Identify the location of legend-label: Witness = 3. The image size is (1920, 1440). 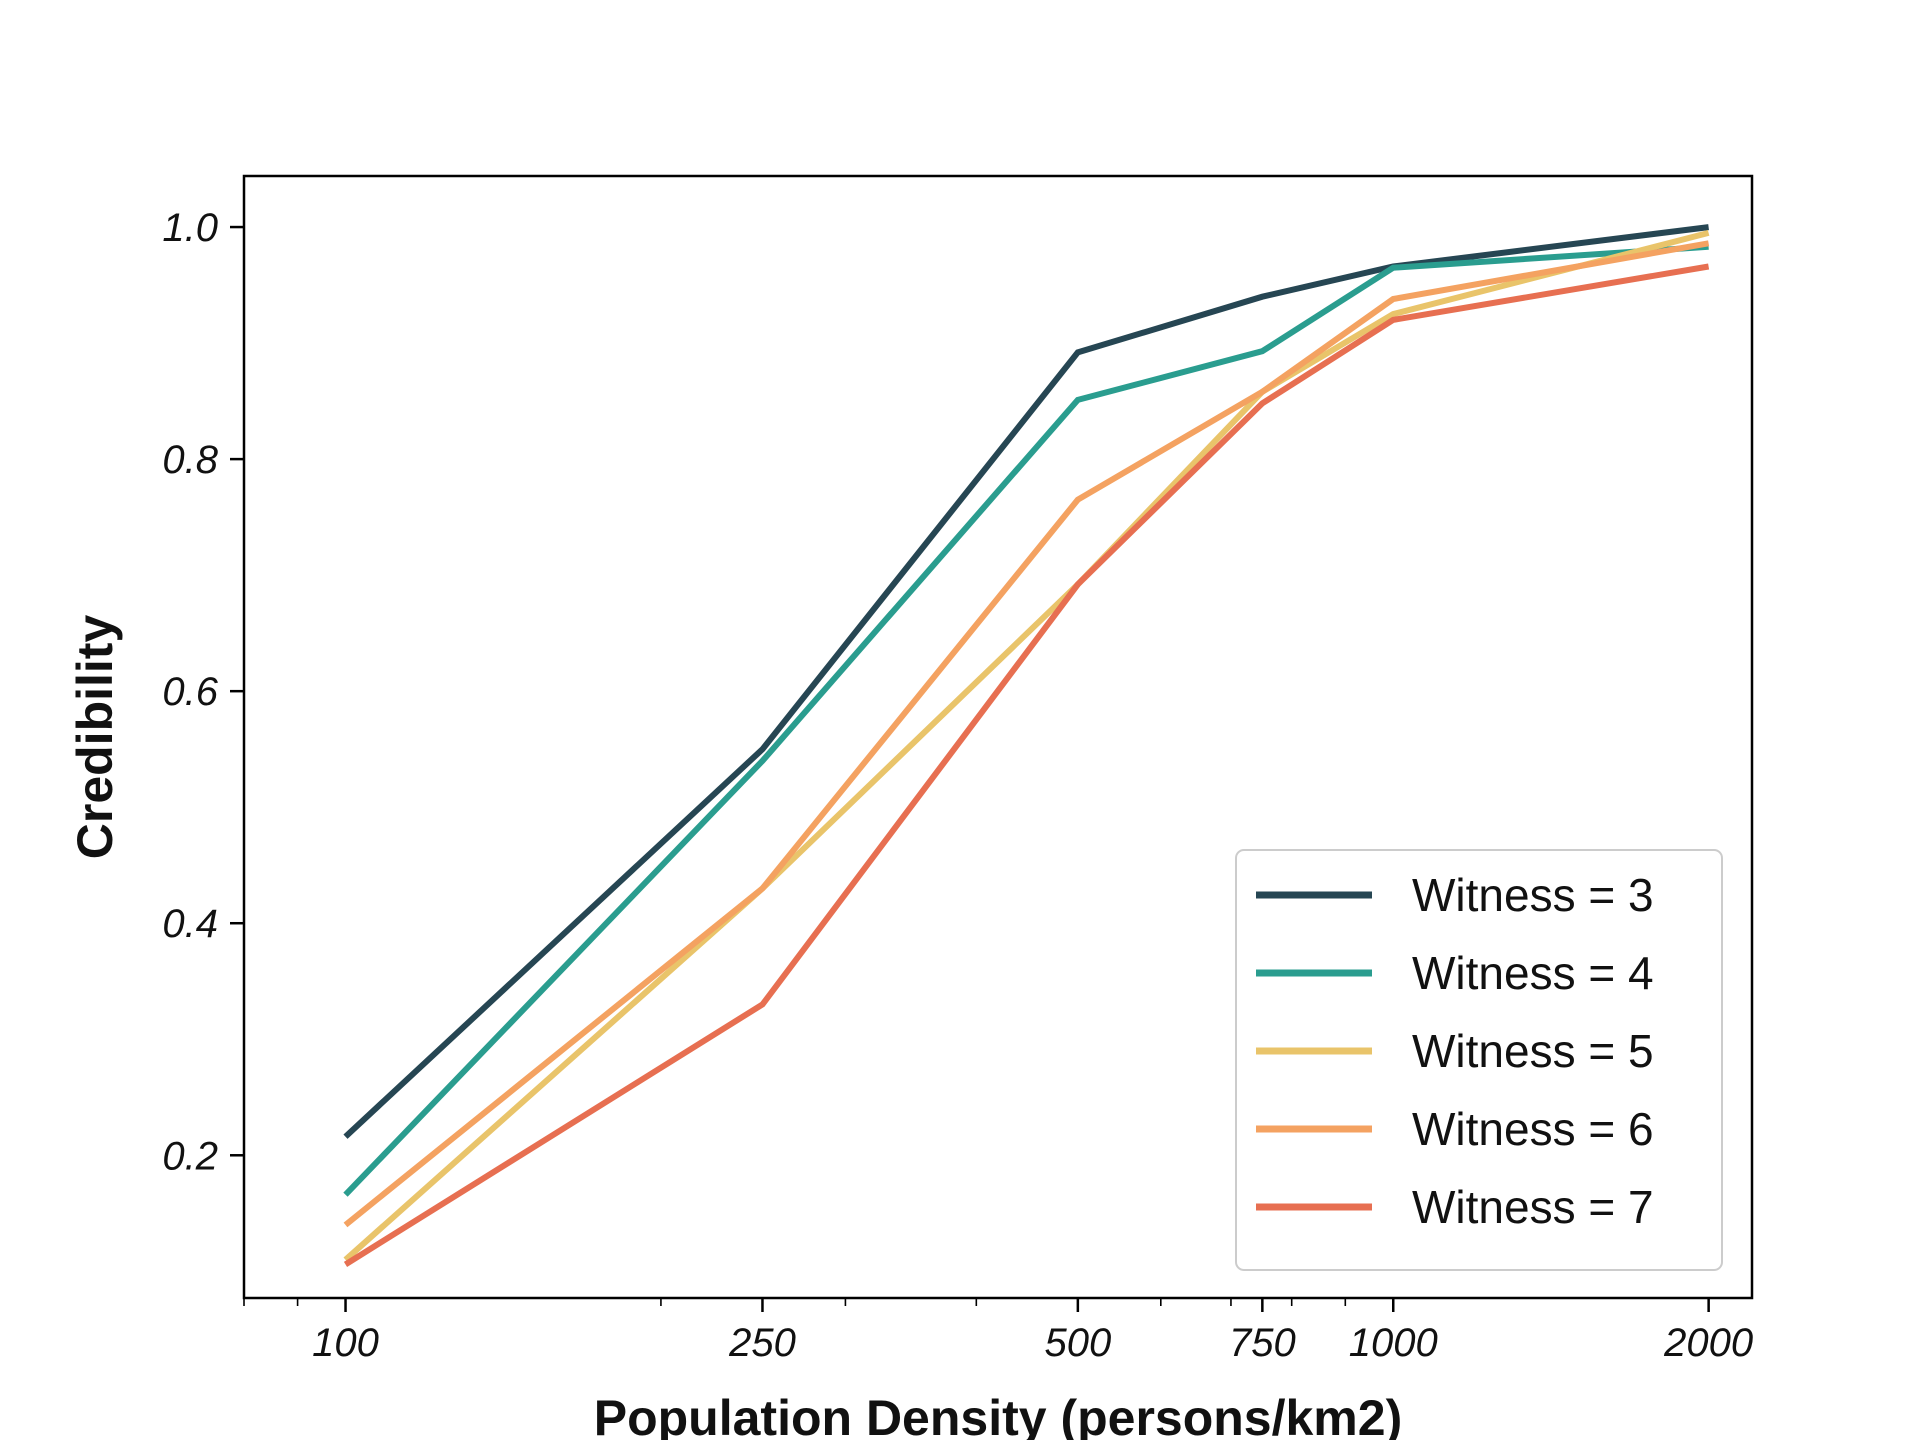
(1533, 895).